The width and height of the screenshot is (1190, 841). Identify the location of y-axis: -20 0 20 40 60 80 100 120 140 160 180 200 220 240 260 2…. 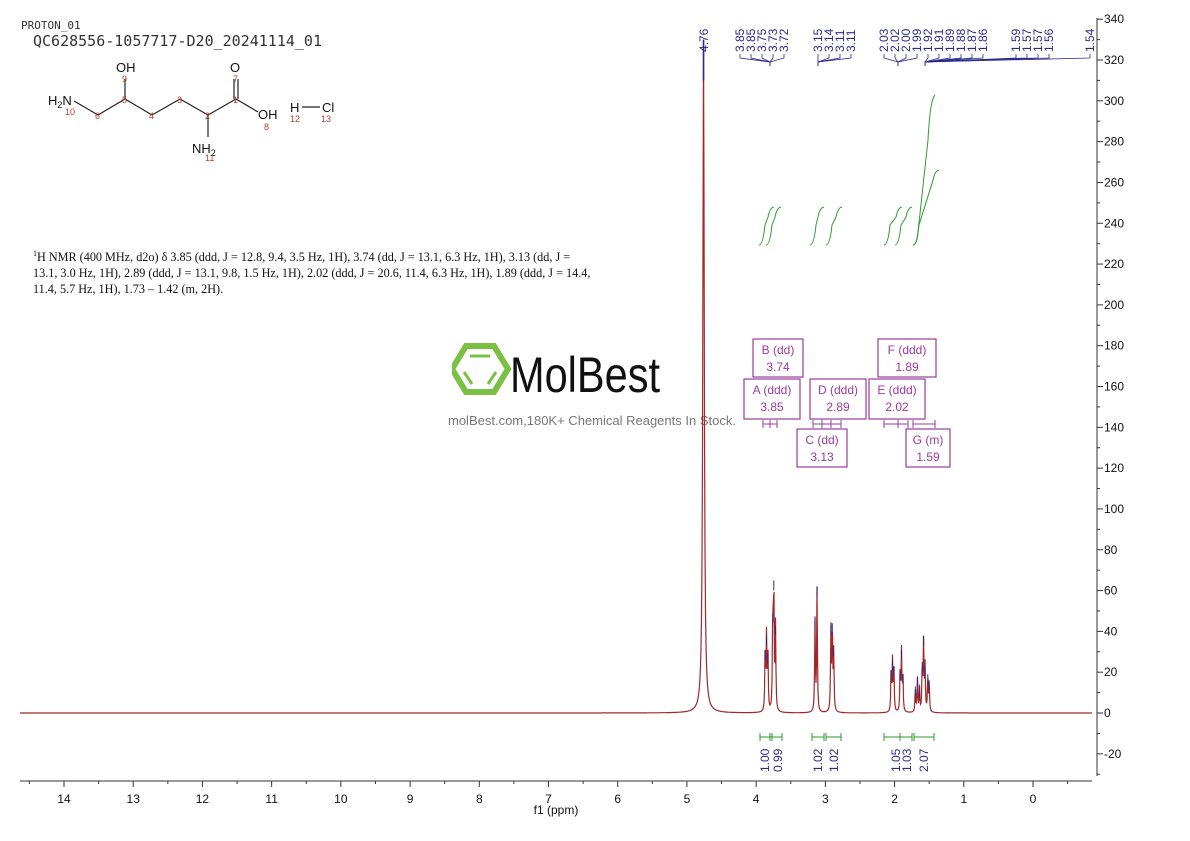
(1110, 394).